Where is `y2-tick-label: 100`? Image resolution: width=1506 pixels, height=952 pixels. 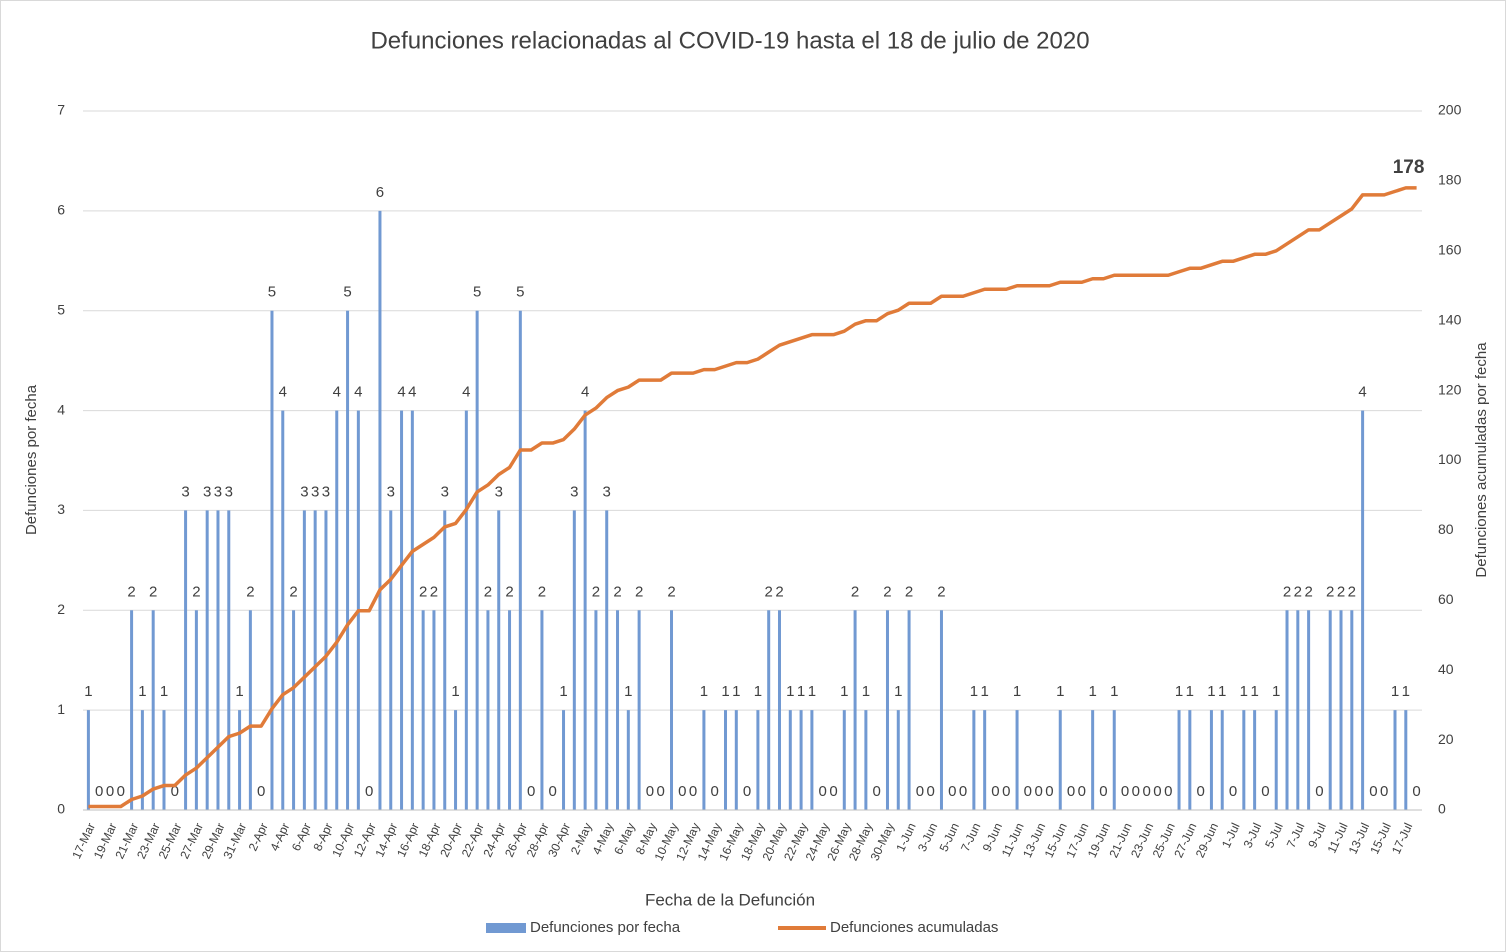 y2-tick-label: 100 is located at coordinates (1450, 459).